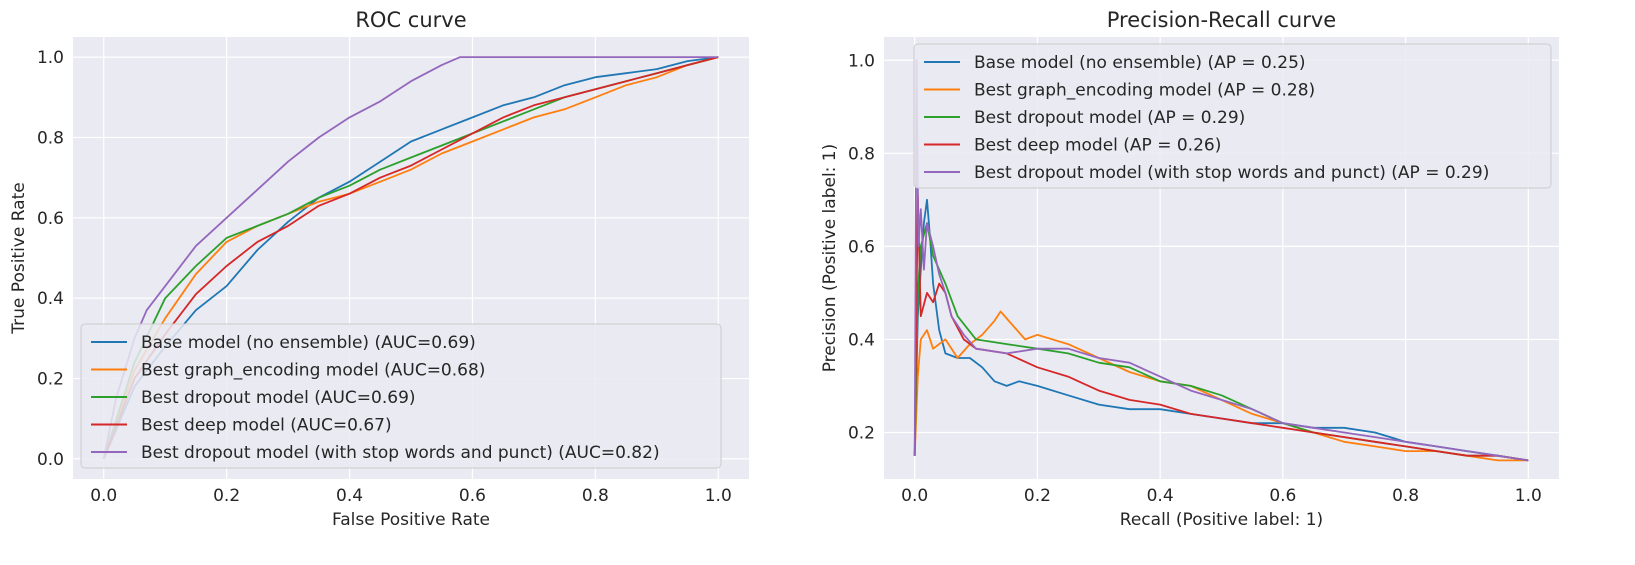  Describe the element at coordinates (278, 398) in the screenshot. I see `roc-legend-label-3: Best dropout model (AUC=0.69)` at that location.